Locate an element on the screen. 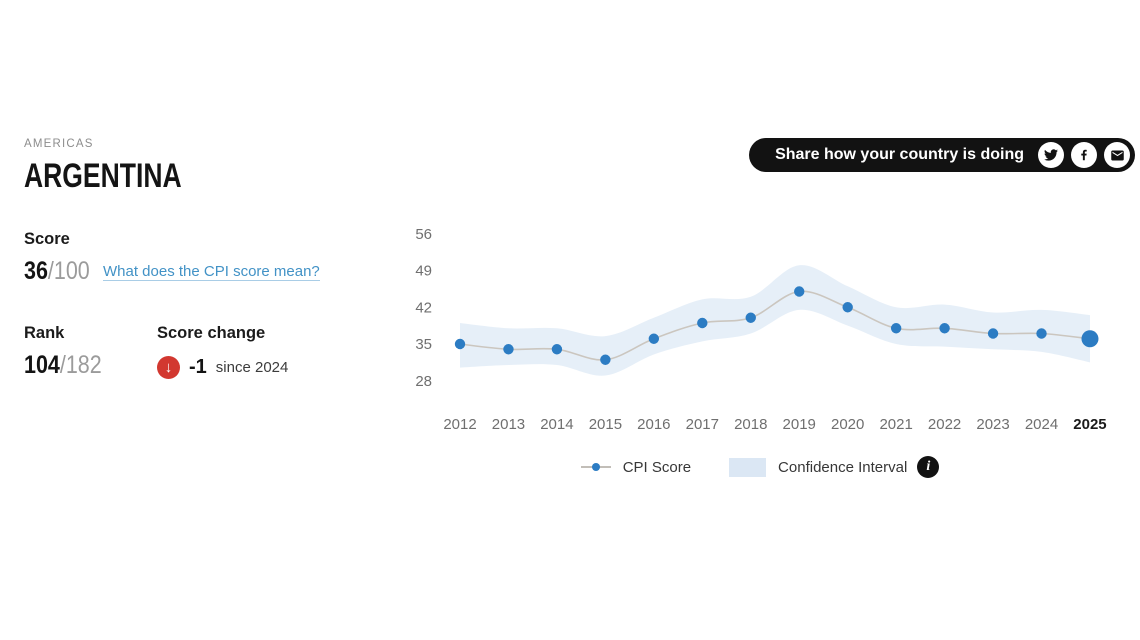  legend-ci-label: Confidence Interval is located at coordinates (843, 467).